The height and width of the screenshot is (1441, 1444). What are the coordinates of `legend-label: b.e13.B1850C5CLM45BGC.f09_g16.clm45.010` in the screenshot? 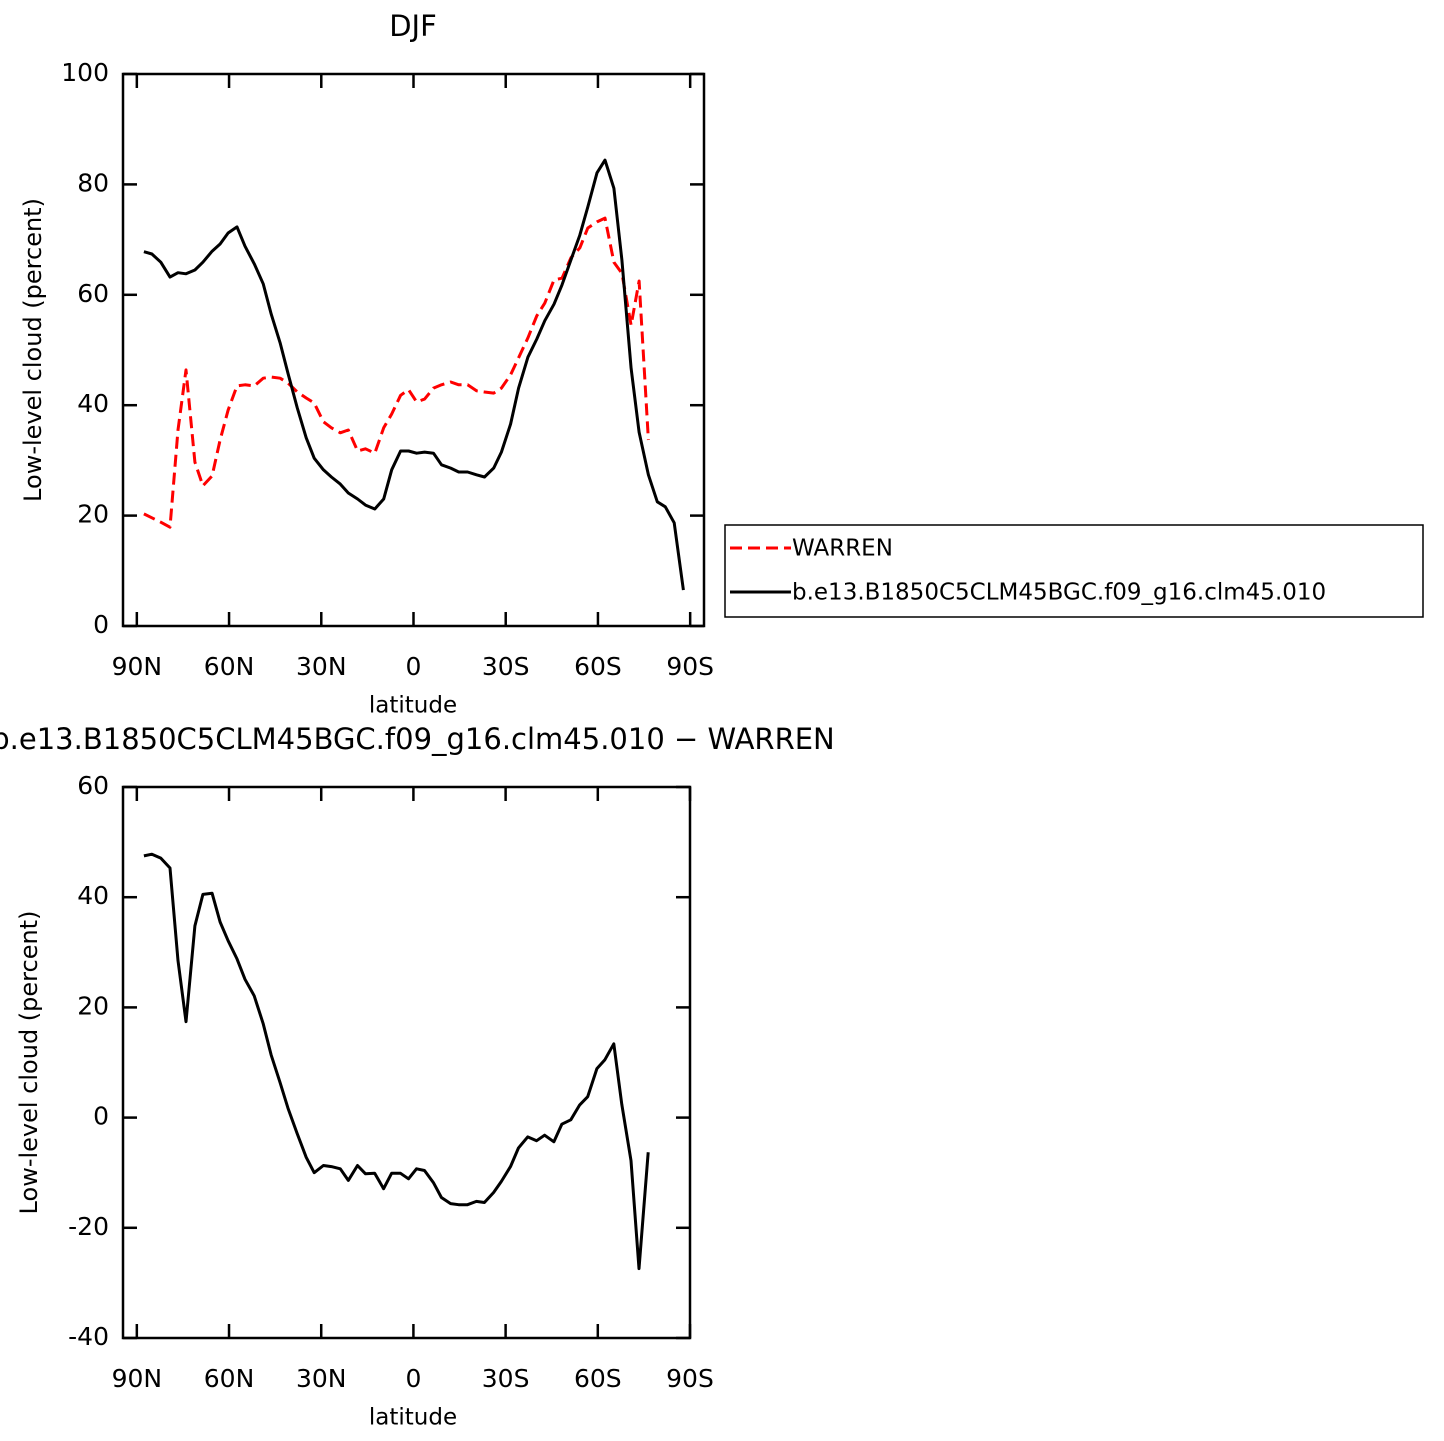 It's located at (1059, 593).